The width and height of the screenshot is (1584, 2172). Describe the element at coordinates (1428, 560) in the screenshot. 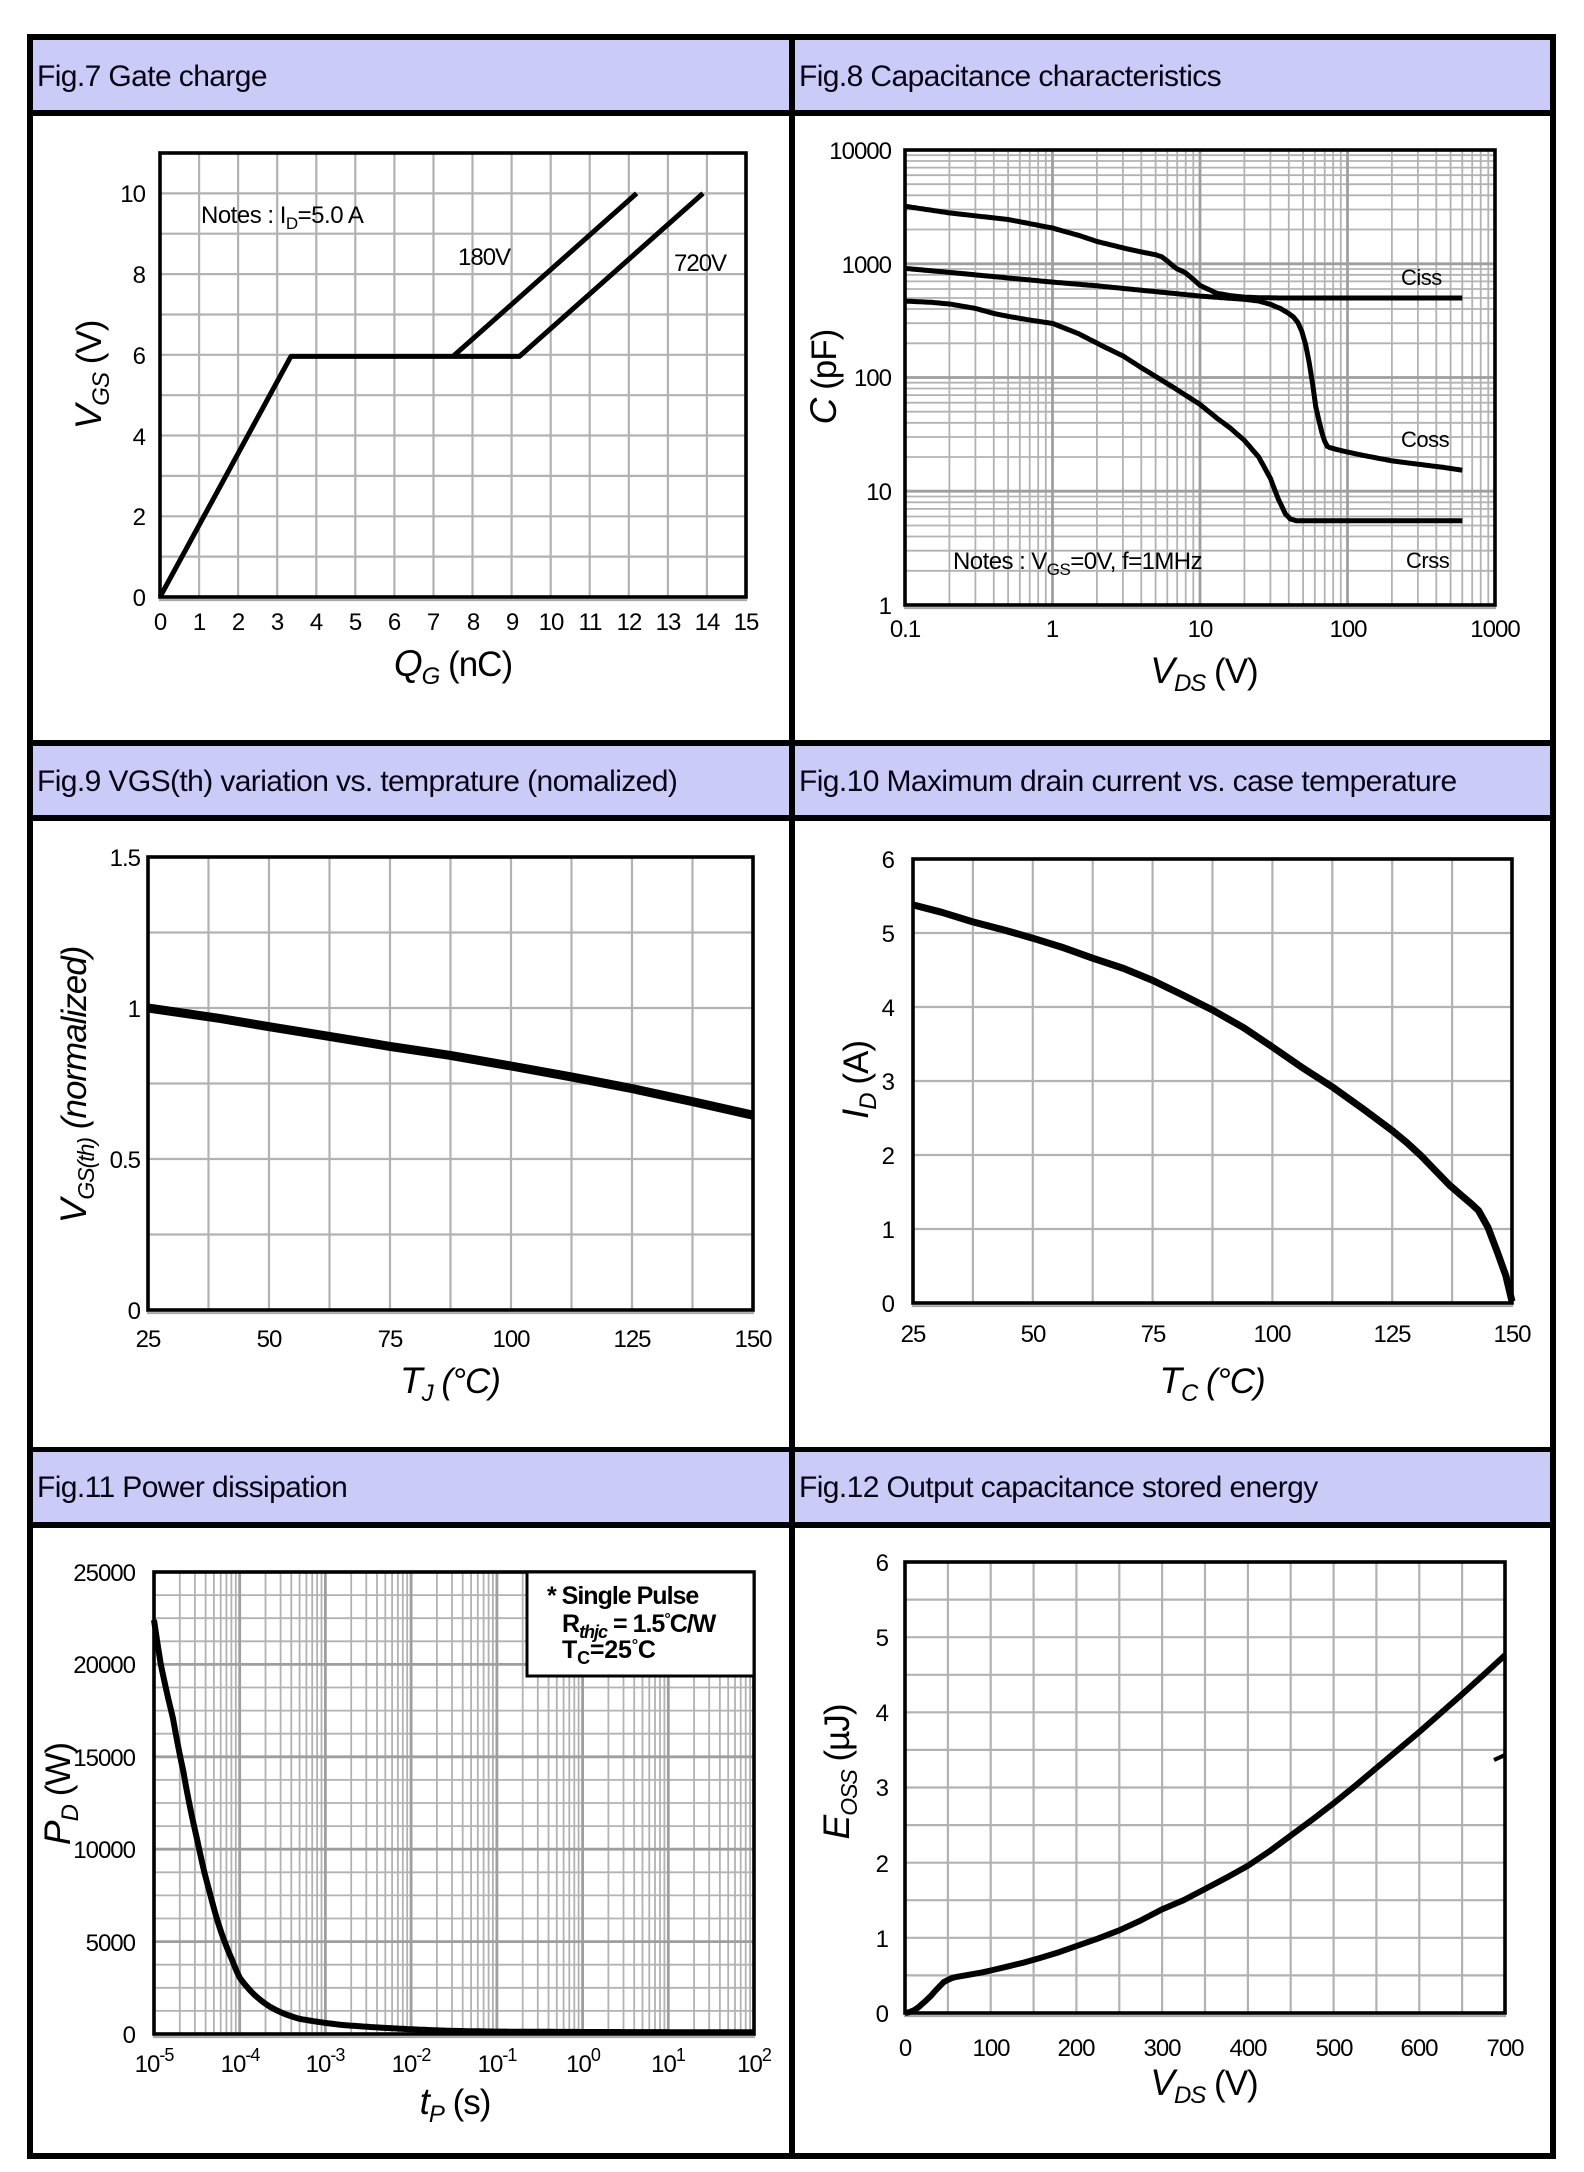

I see `svg-text: Crss` at that location.